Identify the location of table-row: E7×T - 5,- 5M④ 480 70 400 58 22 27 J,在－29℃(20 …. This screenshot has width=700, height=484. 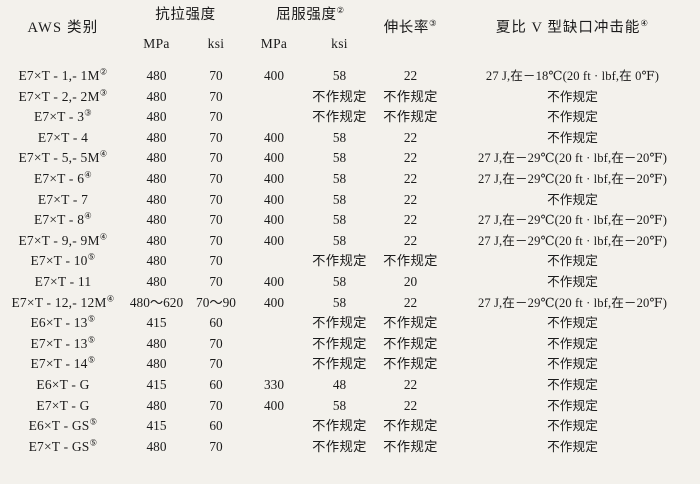
(350, 158).